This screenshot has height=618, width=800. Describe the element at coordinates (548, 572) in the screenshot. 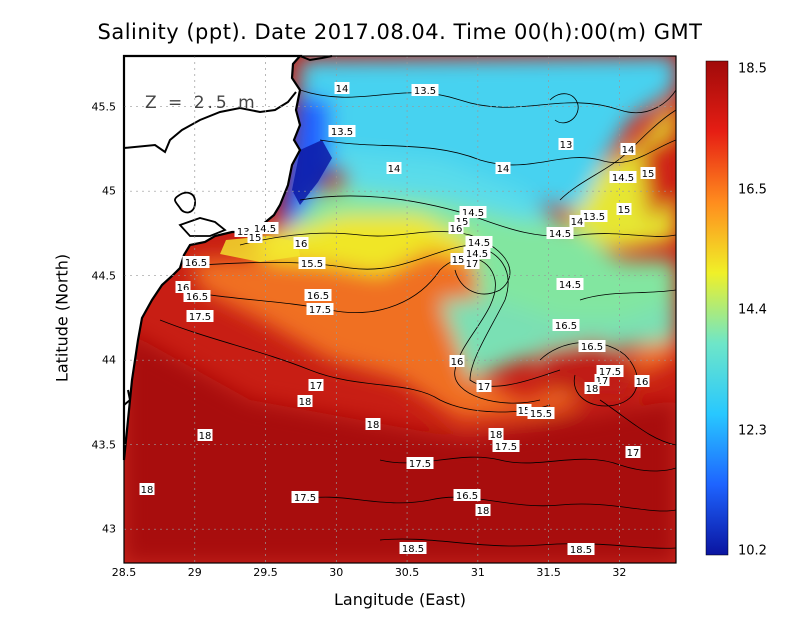

I see `x-tick-label: 31.5` at that location.